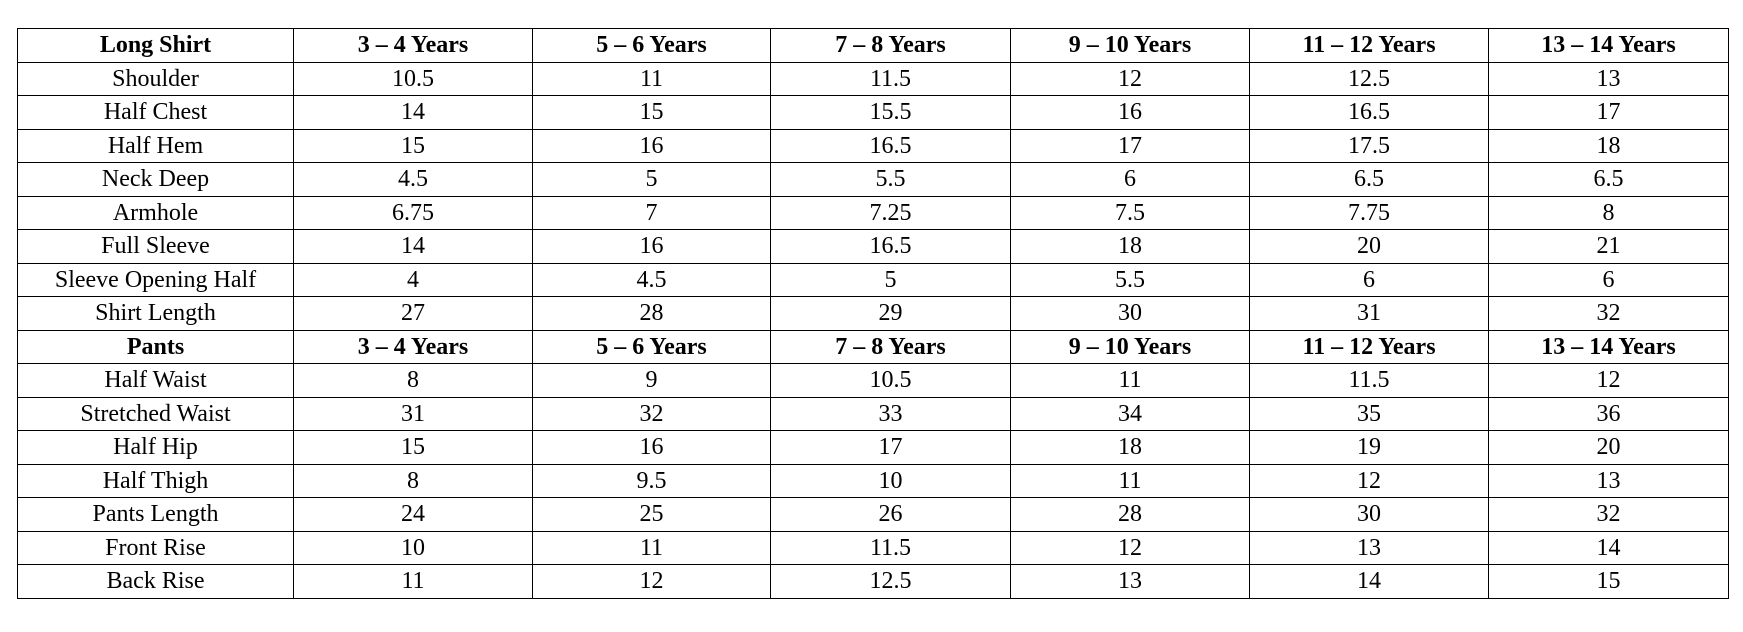  What do you see at coordinates (1369, 212) in the screenshot?
I see `measurement: 7.75` at bounding box center [1369, 212].